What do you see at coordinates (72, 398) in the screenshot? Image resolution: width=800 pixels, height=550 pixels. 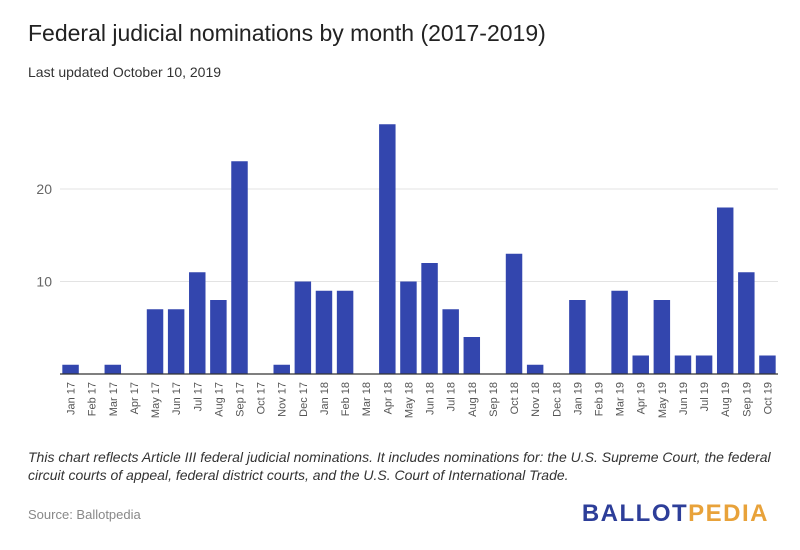 I see `x-tick-label: Jan 17` at bounding box center [72, 398].